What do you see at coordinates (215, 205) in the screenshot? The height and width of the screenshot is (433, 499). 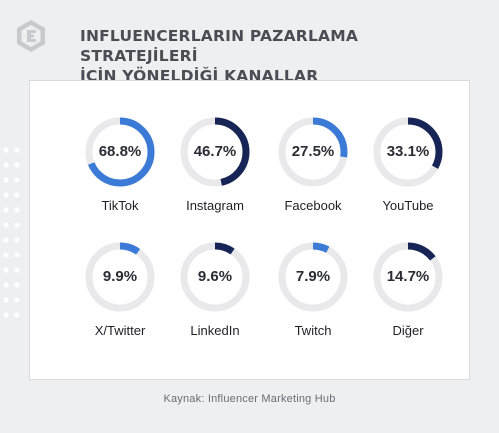 I see `donut-category-label: Instagram` at bounding box center [215, 205].